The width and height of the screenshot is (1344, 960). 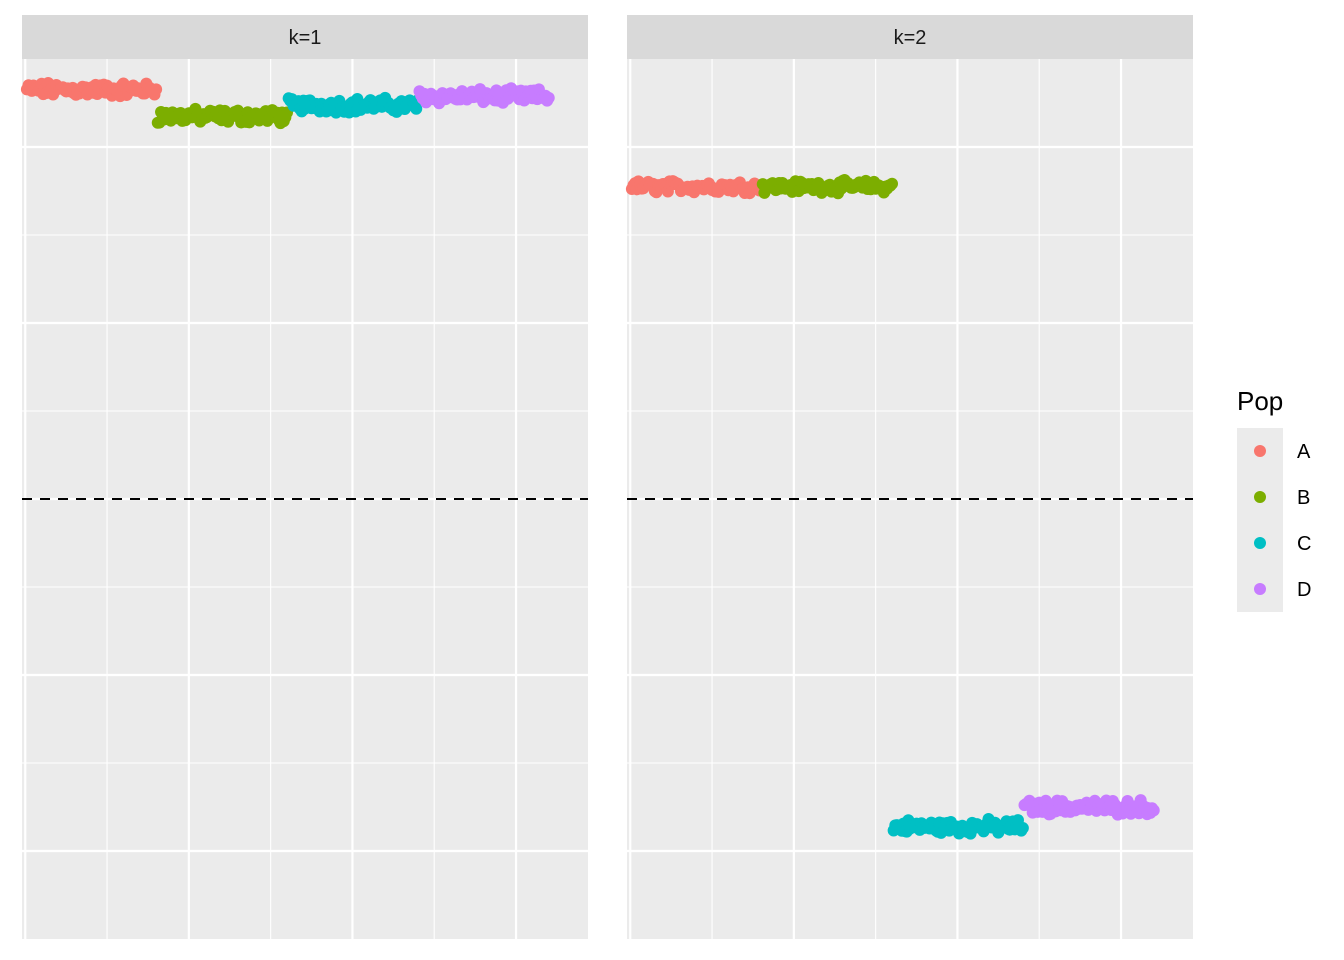 I want to click on facet-strip-label: k=2, so click(x=910, y=38).